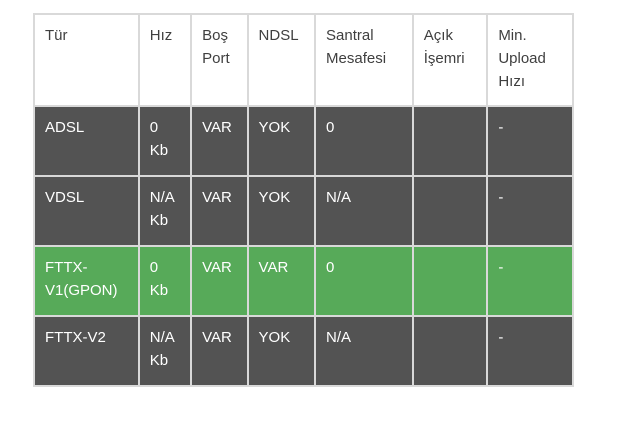 This screenshot has height=424, width=630. What do you see at coordinates (450, 211) in the screenshot?
I see `cell-acik-isemri-vdsl` at bounding box center [450, 211].